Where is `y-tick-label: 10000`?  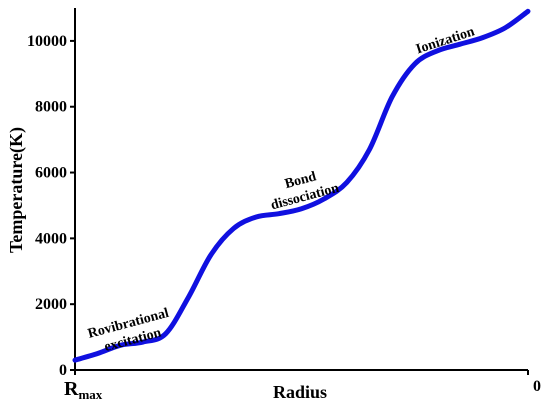
y-tick-label: 10000 is located at coordinates (47, 41).